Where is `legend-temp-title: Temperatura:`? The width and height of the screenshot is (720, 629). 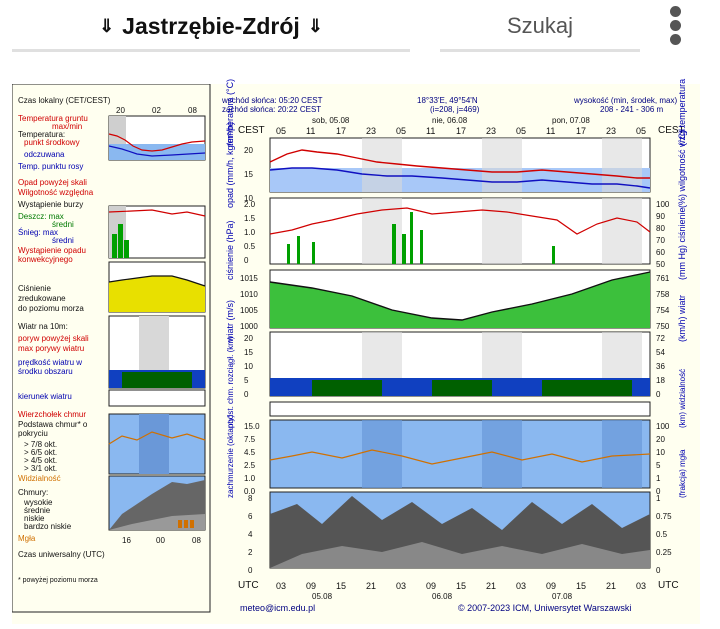
legend-temp-title: Temperatura: is located at coordinates (42, 134).